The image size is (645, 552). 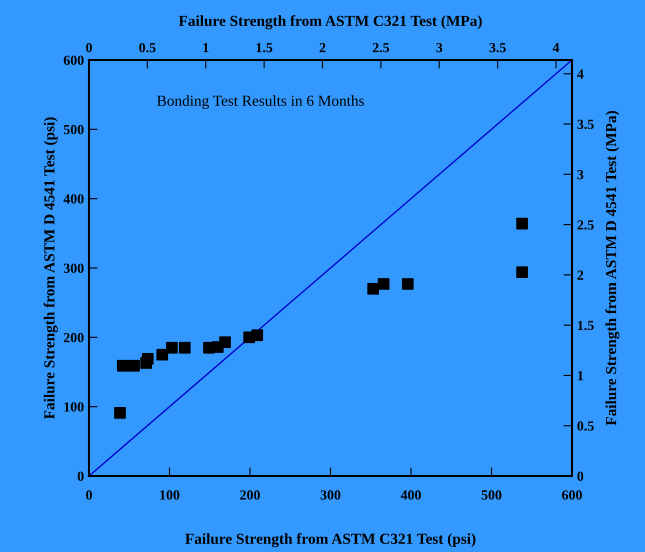 What do you see at coordinates (585, 426) in the screenshot?
I see `y2-tick-label: 0.5` at bounding box center [585, 426].